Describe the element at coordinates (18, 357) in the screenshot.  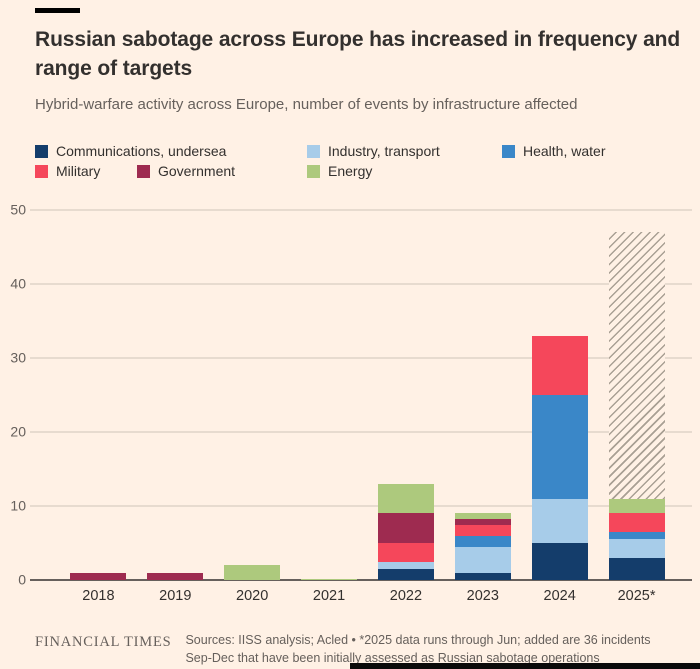
I see `y-tick-label: 30` at that location.